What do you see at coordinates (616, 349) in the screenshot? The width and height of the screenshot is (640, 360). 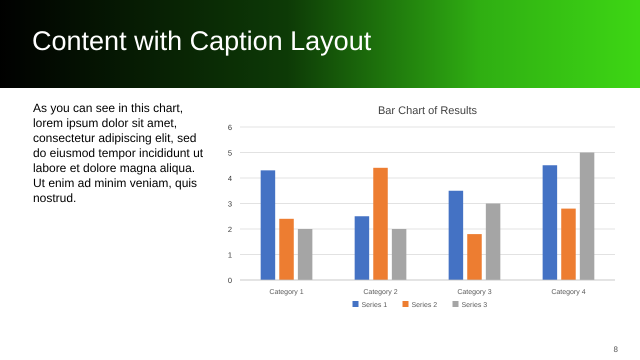 I see `text: 8` at bounding box center [616, 349].